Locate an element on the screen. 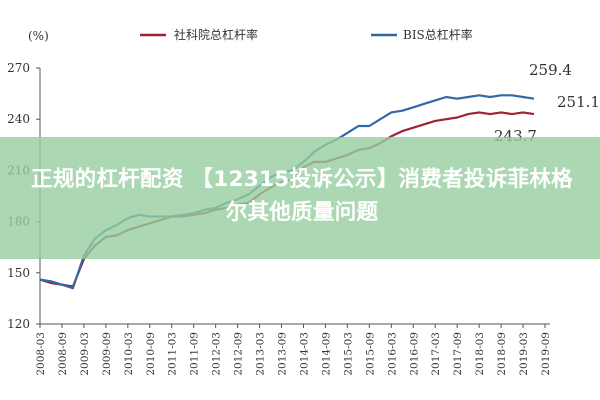  x-tick-label: 2013-03 is located at coordinates (261, 354).